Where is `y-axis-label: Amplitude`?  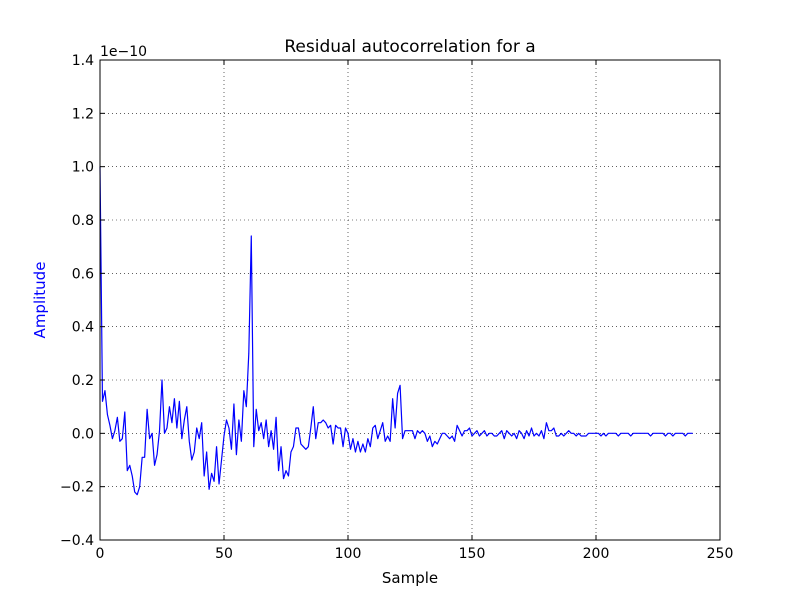
y-axis-label: Amplitude is located at coordinates (40, 300).